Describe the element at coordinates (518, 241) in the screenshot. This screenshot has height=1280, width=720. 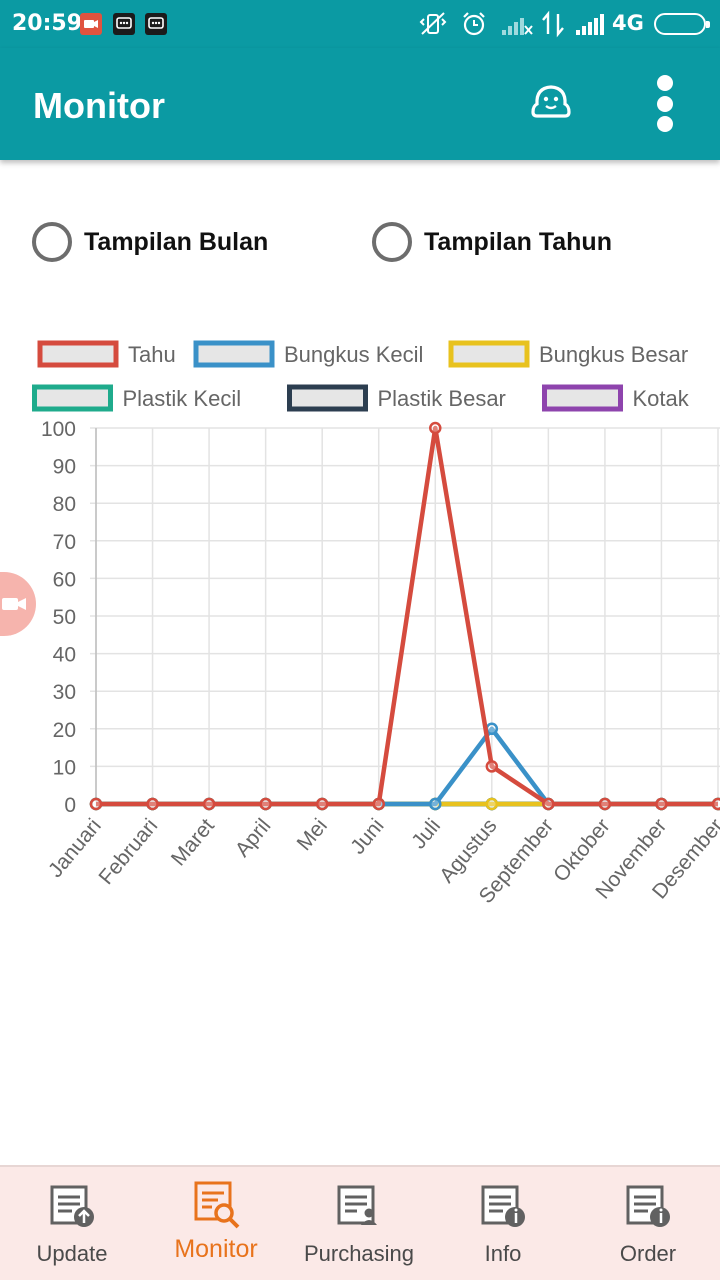
I see `radio-year-label: Tampilan Tahun` at that location.